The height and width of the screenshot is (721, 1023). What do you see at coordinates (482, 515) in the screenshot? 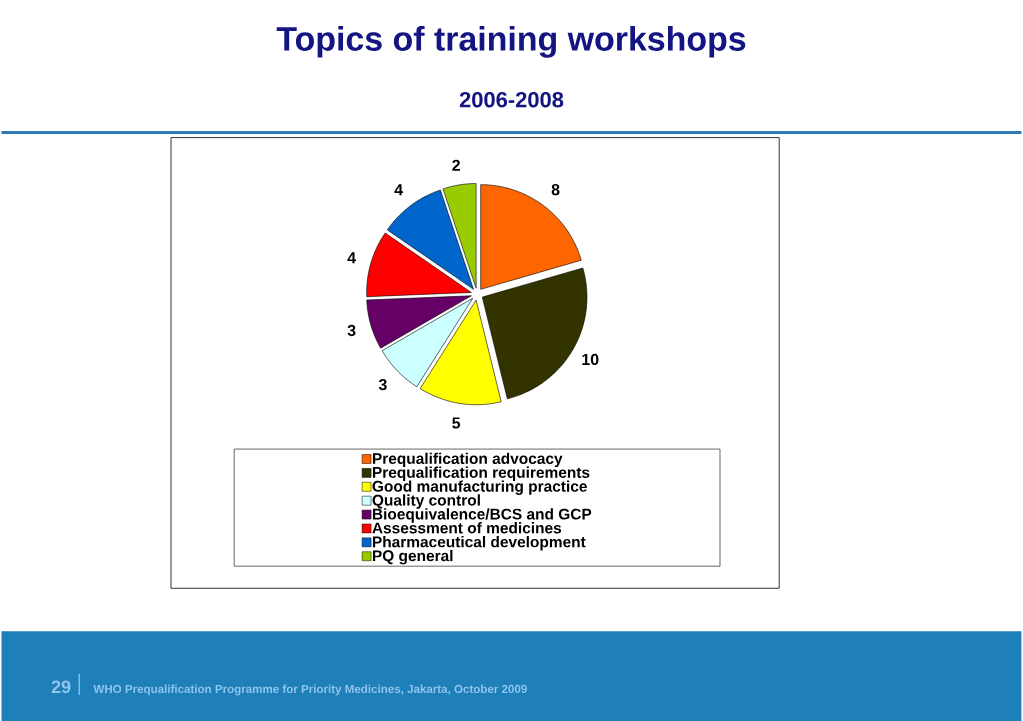
I see `legend-label: Bioequivalence/BCS and GCP` at bounding box center [482, 515].